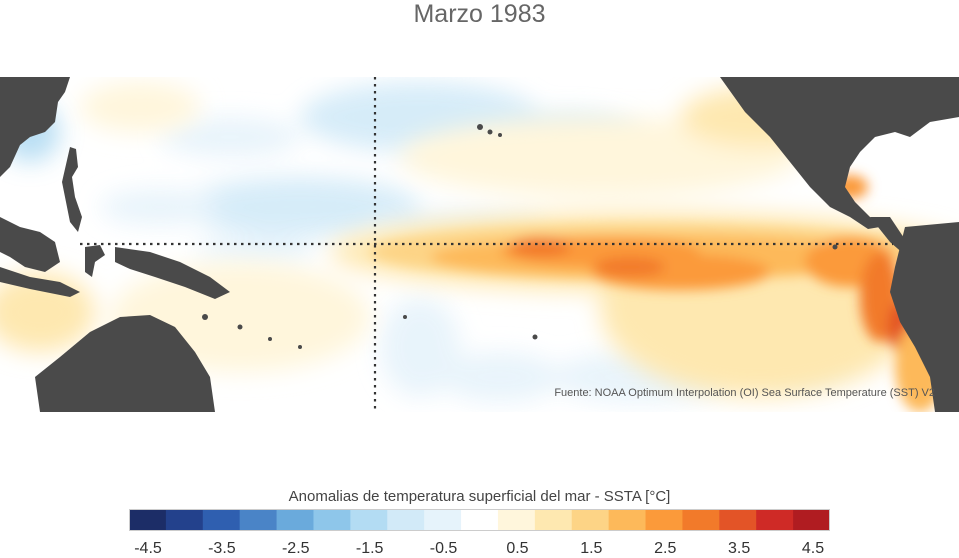 The image size is (959, 558). I want to click on new-guinea, so click(172, 273).